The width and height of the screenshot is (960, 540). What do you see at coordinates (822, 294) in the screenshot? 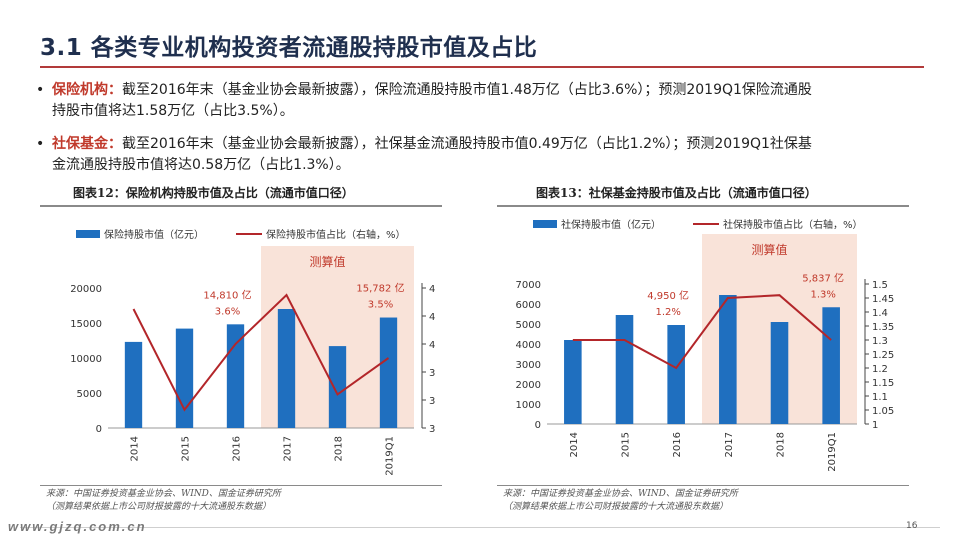
I see `annotation-pct: 1.3%` at bounding box center [822, 294].